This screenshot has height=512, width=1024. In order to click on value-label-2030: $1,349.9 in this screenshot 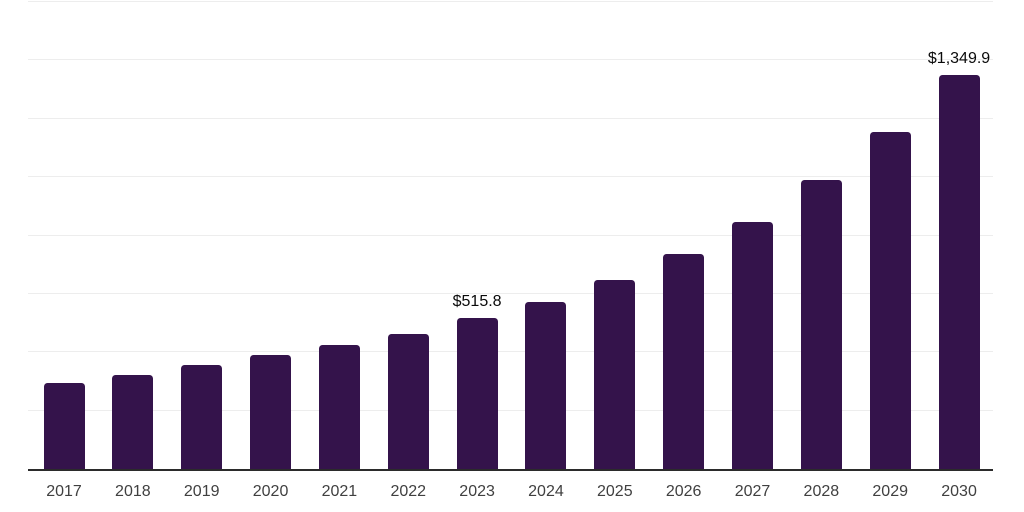, I will do `click(959, 58)`.